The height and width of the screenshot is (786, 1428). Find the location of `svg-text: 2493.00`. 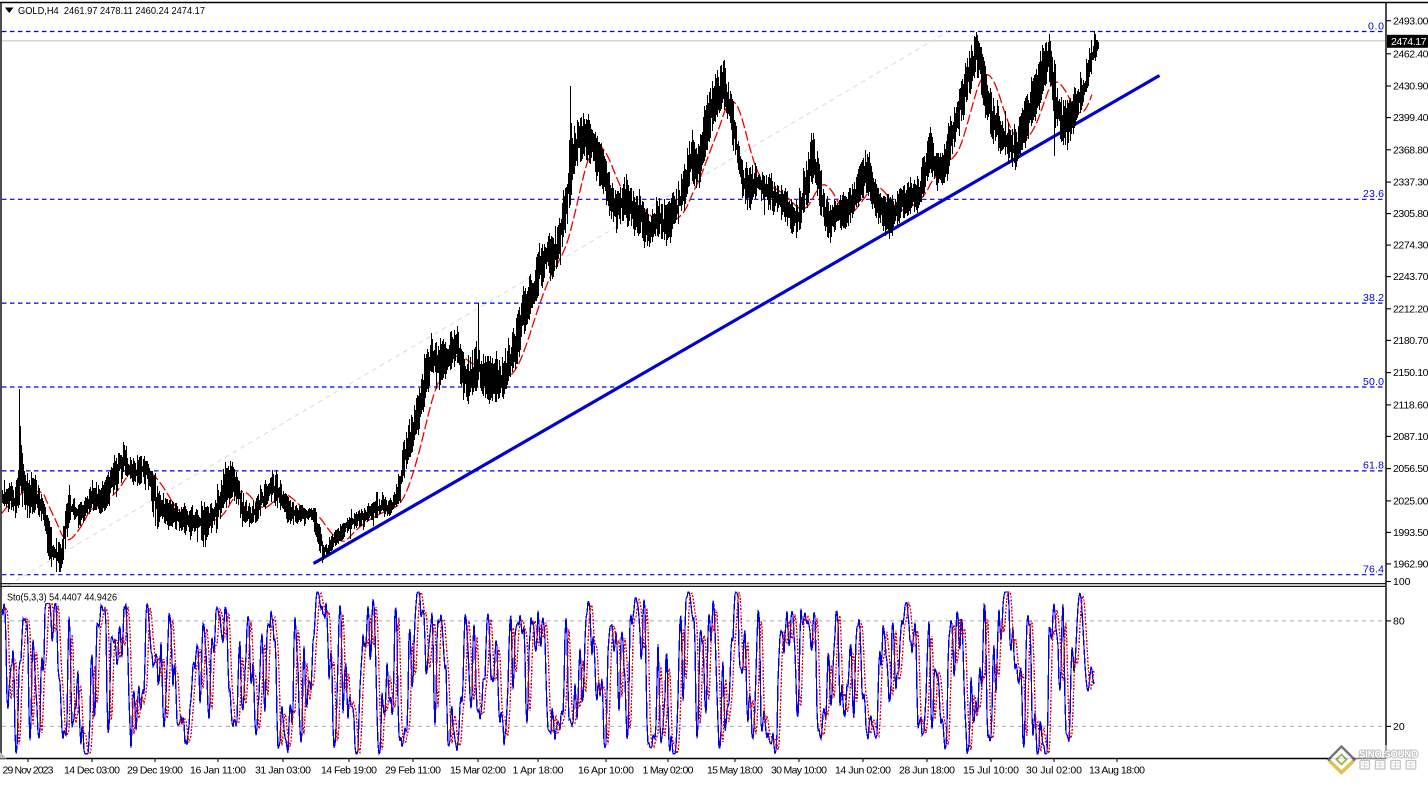

svg-text: 2493.00 is located at coordinates (1410, 21).